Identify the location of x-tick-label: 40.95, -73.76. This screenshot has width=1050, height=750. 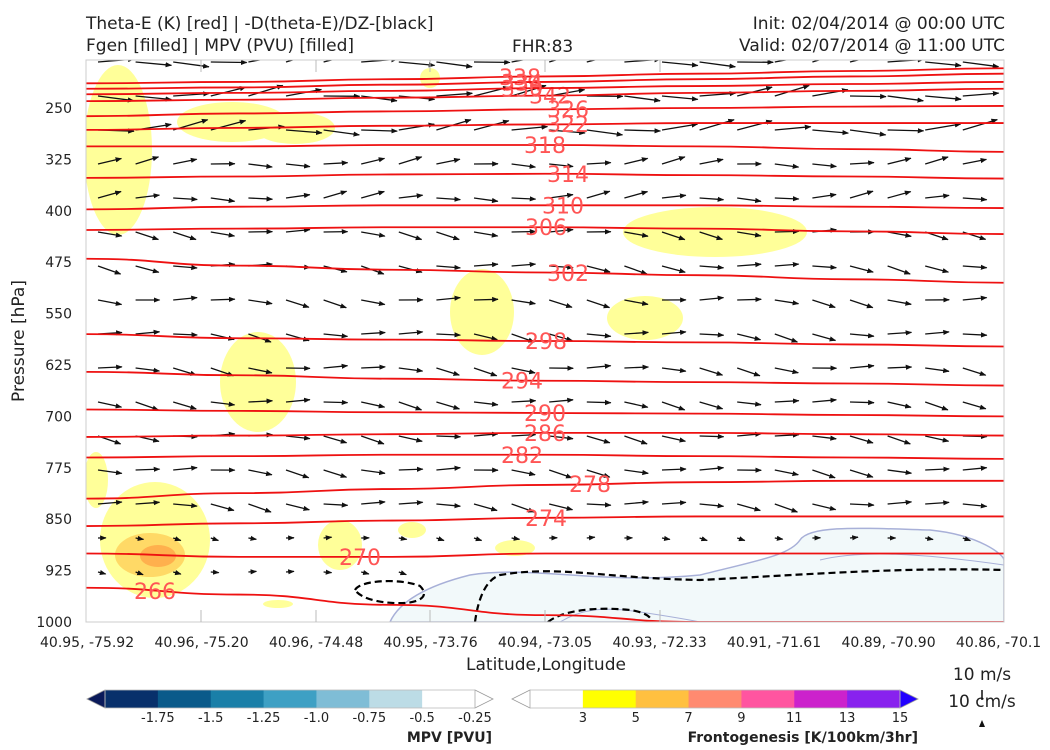
(431, 643).